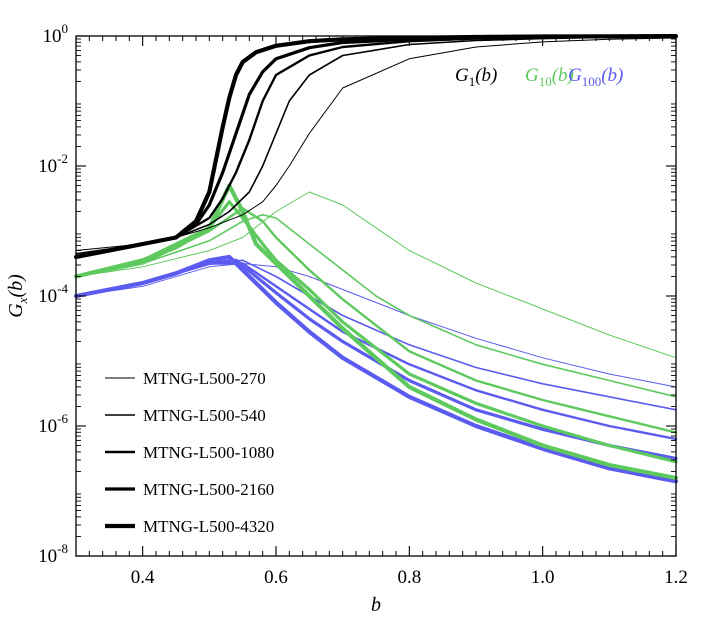 This screenshot has width=709, height=629. What do you see at coordinates (16, 310) in the screenshot?
I see `y-axis-label-main: G` at bounding box center [16, 310].